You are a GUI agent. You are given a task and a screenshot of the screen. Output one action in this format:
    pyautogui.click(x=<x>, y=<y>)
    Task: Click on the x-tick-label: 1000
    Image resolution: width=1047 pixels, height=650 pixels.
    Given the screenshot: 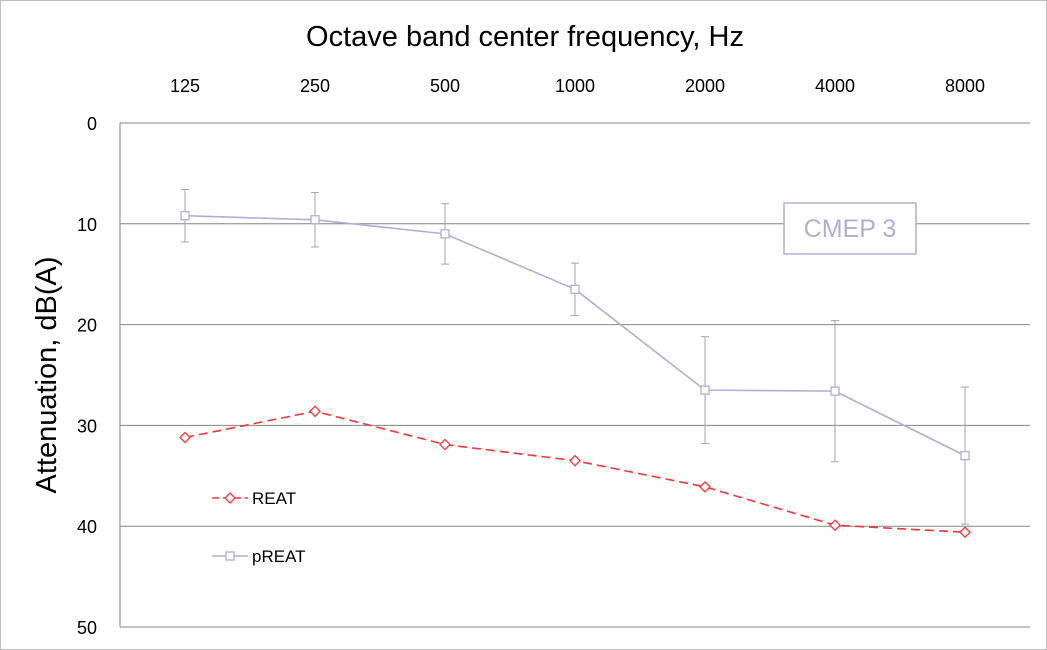 What is the action you would take?
    pyautogui.click(x=575, y=86)
    